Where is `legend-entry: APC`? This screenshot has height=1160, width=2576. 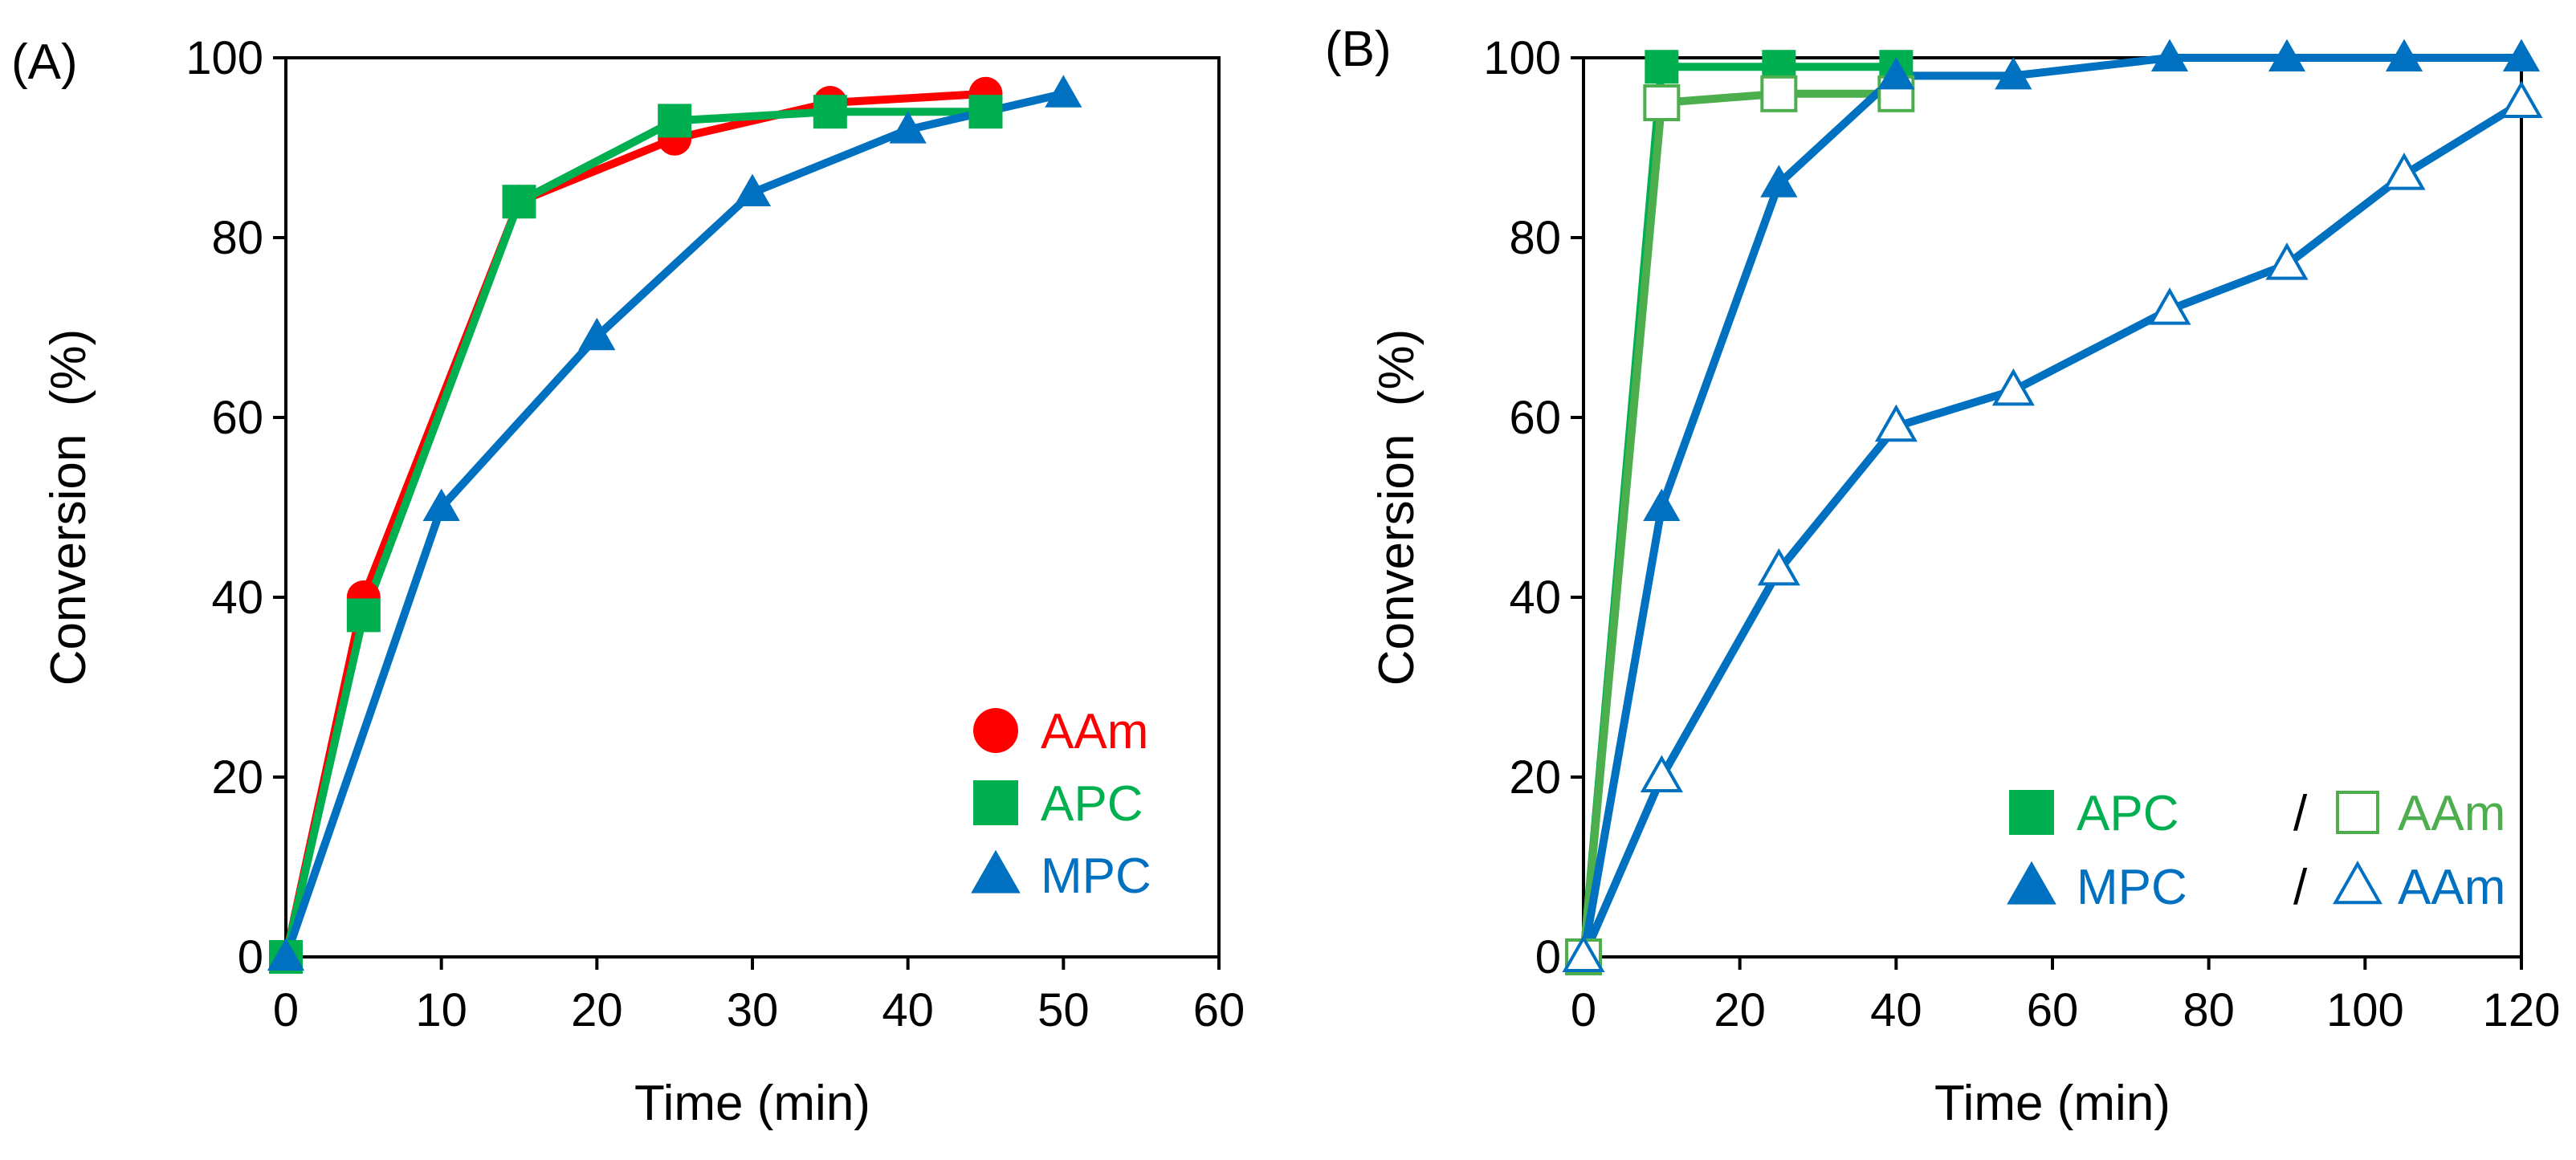
legend-entry: APC is located at coordinates (1058, 804).